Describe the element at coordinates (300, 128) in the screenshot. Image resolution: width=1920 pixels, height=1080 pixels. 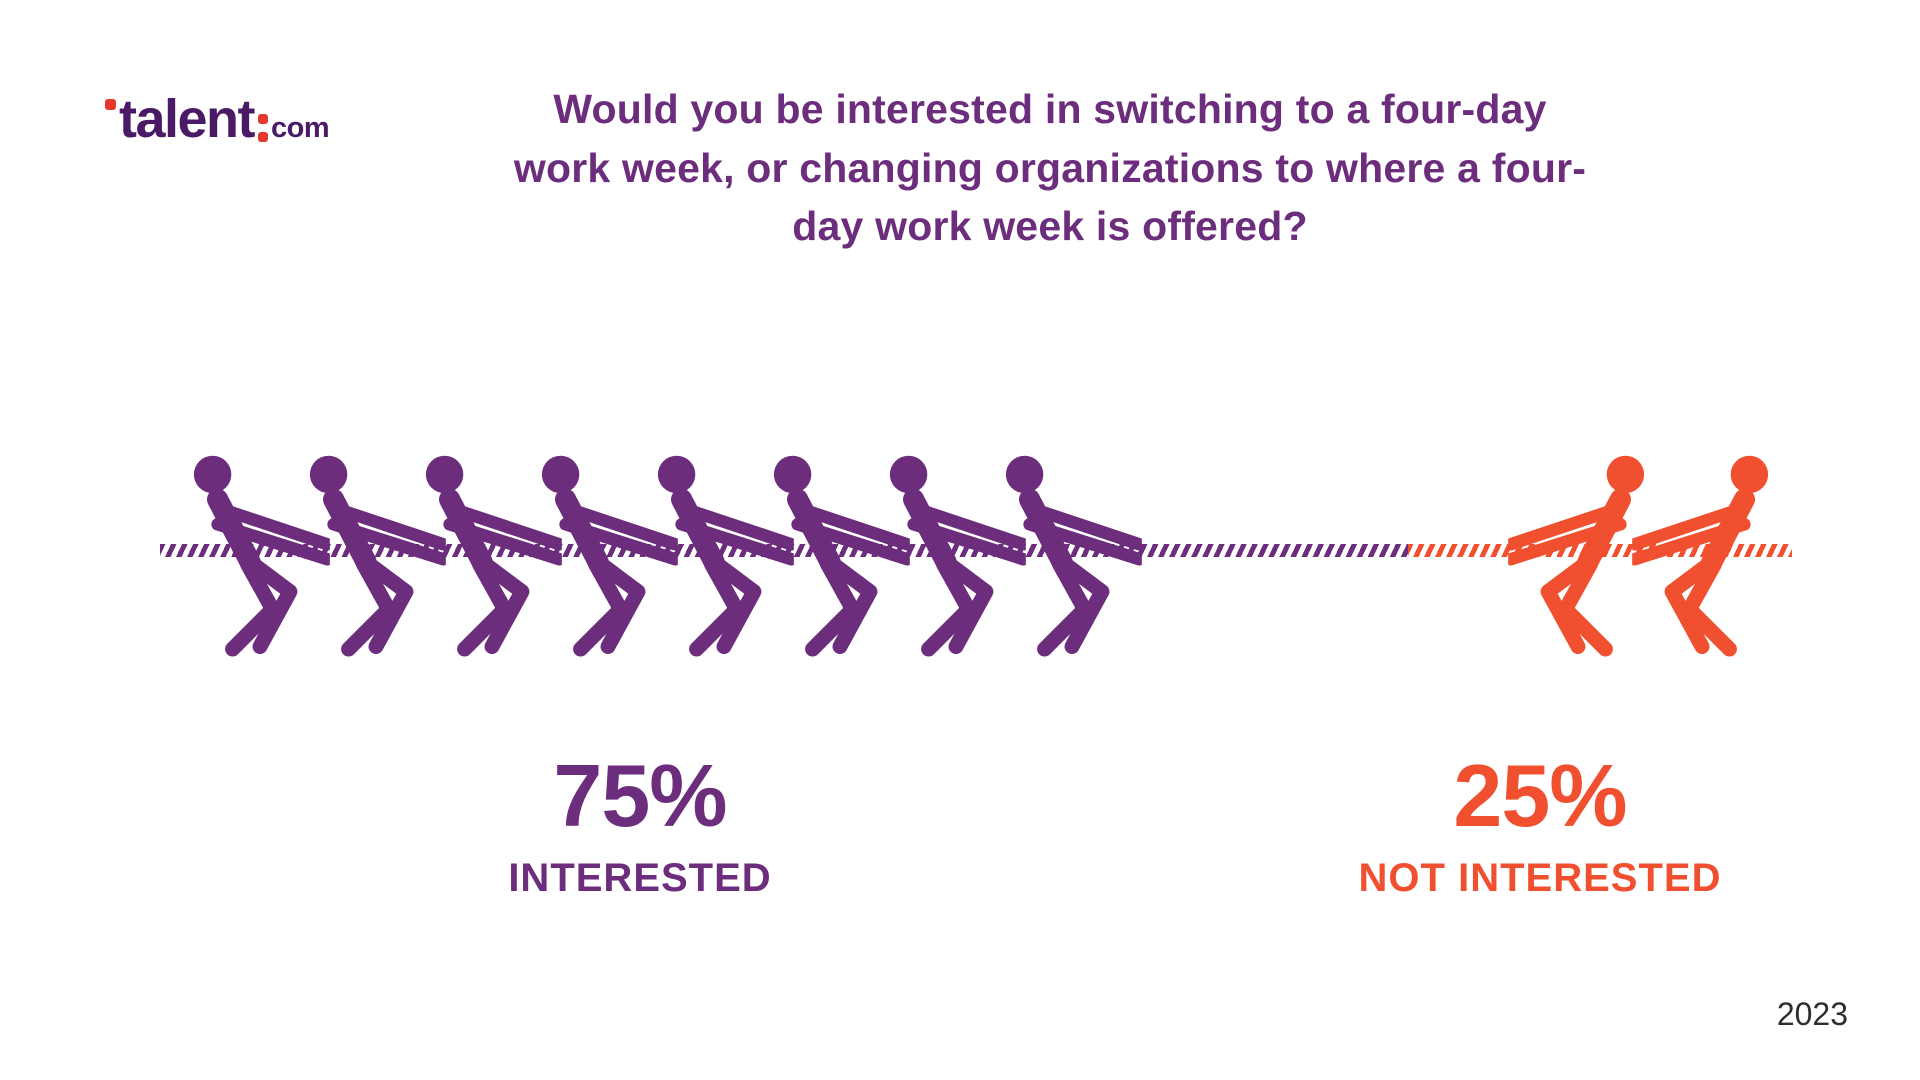
I see `logo-domain: com` at that location.